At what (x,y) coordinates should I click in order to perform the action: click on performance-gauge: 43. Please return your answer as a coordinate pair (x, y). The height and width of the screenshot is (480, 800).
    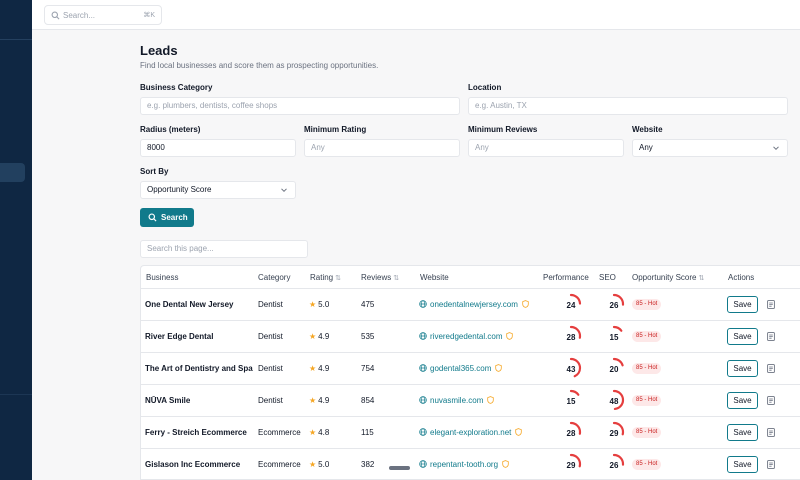
    Looking at the image, I should click on (573, 370).